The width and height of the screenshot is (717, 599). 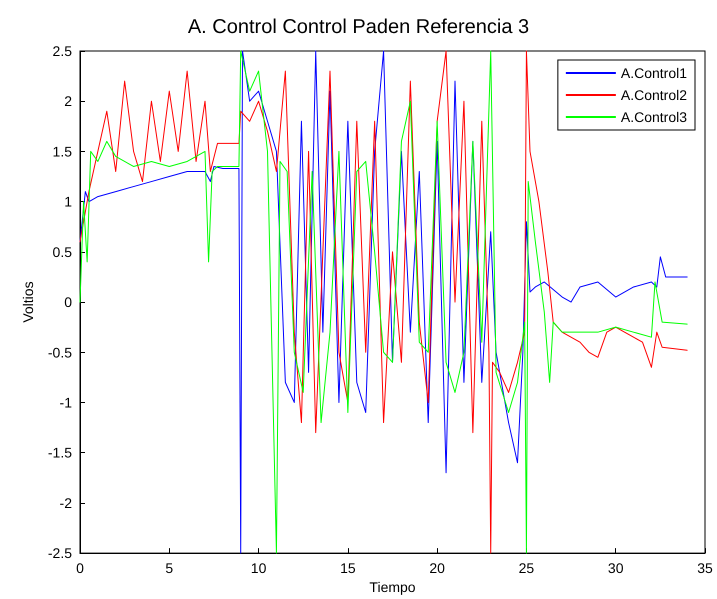 What do you see at coordinates (392, 587) in the screenshot?
I see `x-axis-title: Tiempo` at bounding box center [392, 587].